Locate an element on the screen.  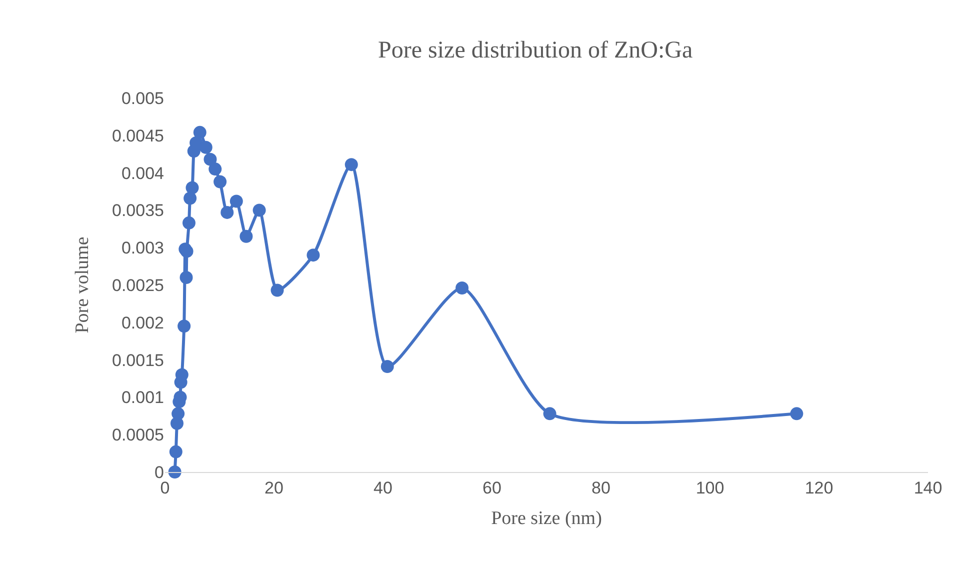
x-tick-label: 60 is located at coordinates (492, 488).